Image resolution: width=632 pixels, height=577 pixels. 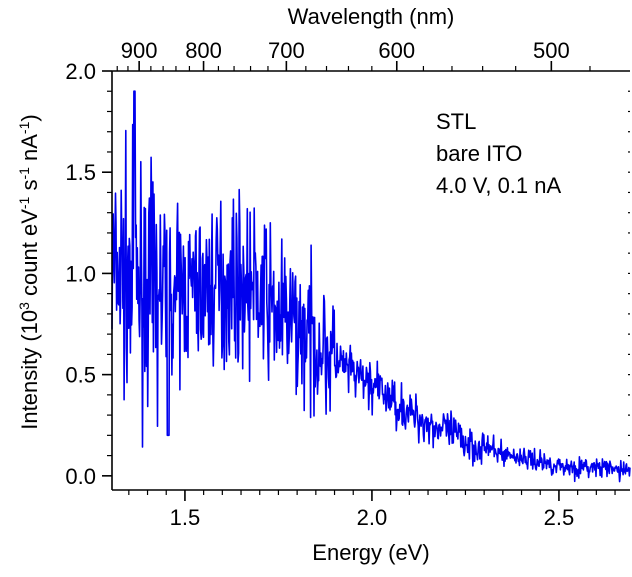 I want to click on y-axis-title-part: s, so click(x=29, y=188).